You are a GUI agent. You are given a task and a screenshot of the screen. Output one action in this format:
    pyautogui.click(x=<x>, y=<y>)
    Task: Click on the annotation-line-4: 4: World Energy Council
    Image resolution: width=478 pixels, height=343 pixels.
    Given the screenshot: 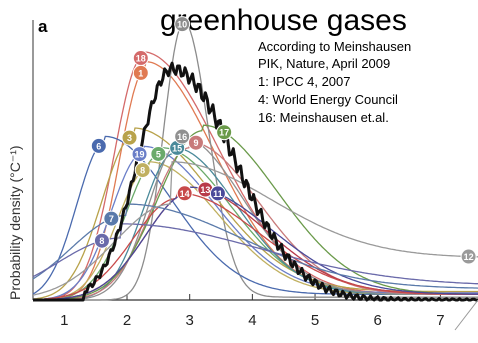 What is the action you would take?
    pyautogui.click(x=328, y=99)
    